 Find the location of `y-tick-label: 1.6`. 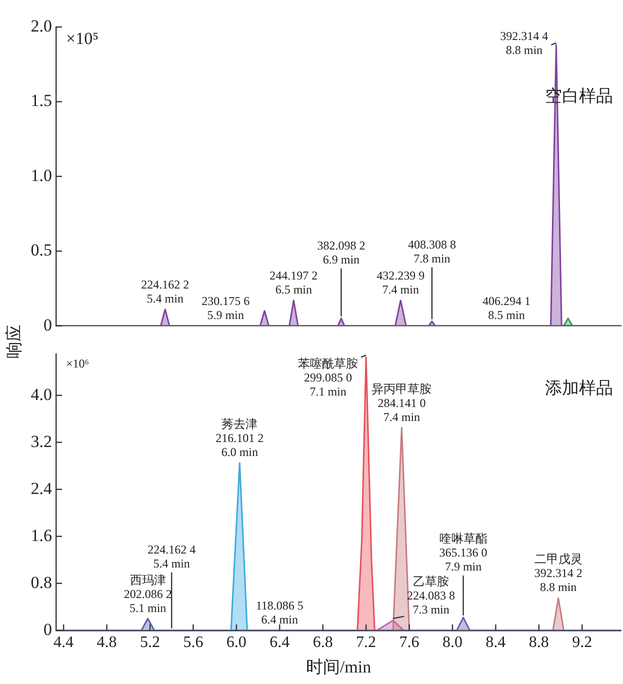

y-tick-label: 1.6 is located at coordinates (41, 535).